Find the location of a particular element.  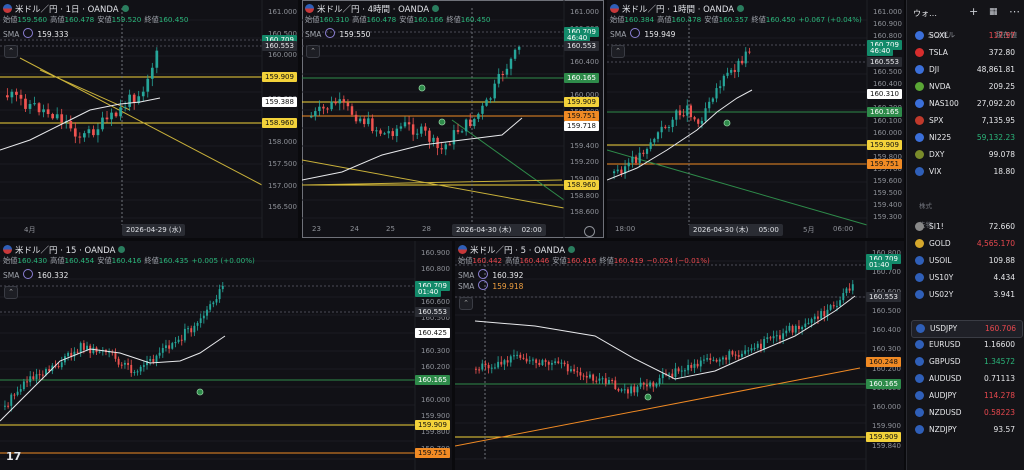

sma-indicator-row: SMA 160.392 is located at coordinates (490, 274).